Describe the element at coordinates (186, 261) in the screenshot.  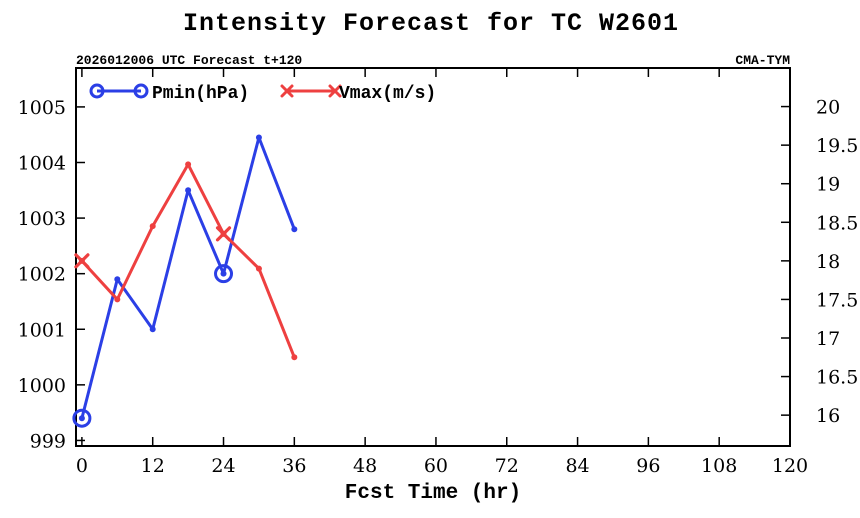
I see `series-vmax` at that location.